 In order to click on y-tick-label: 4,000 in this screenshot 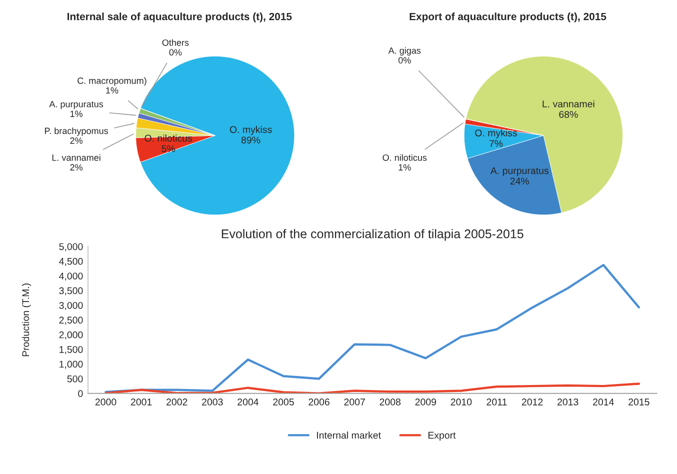, I will do `click(71, 276)`.